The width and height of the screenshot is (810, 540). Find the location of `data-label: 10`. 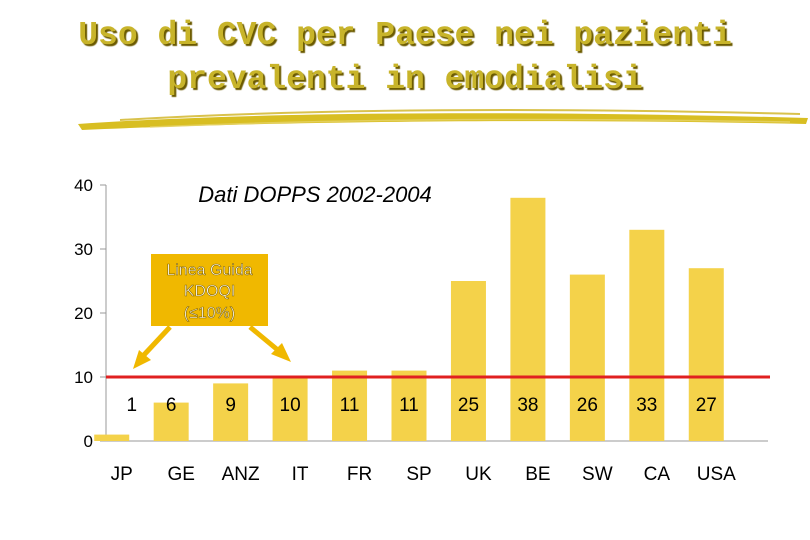

data-label: 10 is located at coordinates (290, 405).